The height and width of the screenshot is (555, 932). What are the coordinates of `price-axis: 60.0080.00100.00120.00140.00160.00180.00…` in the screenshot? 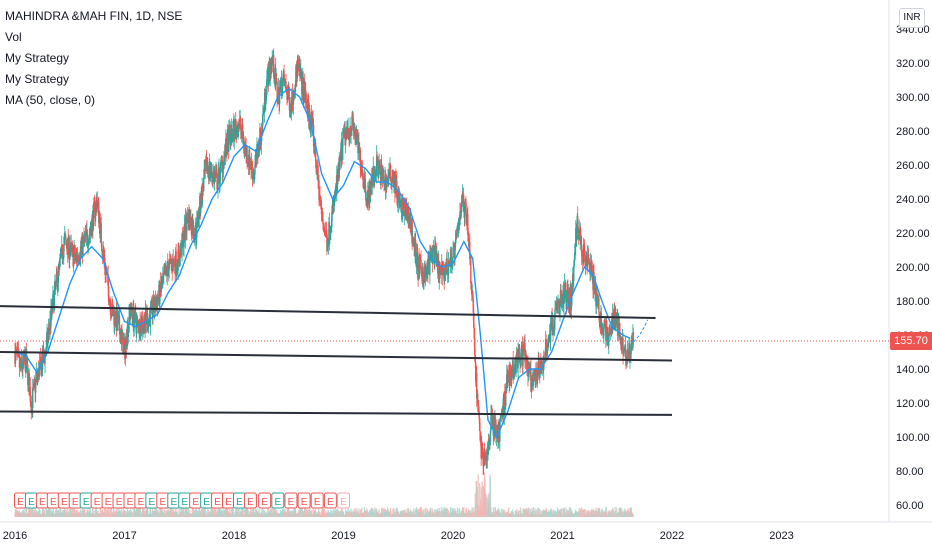 It's located at (913, 268).